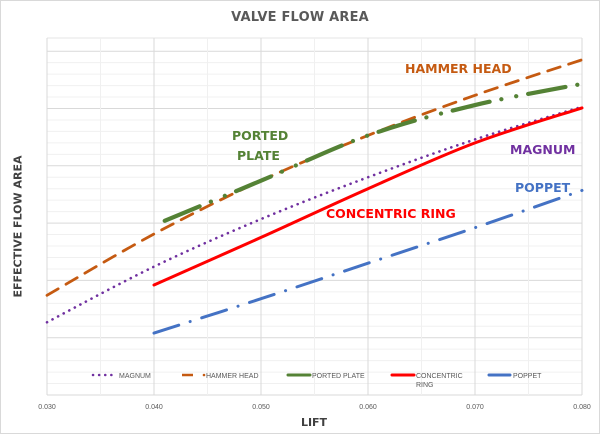 The image size is (600, 434). What do you see at coordinates (368, 407) in the screenshot?
I see `x-tick: 0.060` at bounding box center [368, 407].